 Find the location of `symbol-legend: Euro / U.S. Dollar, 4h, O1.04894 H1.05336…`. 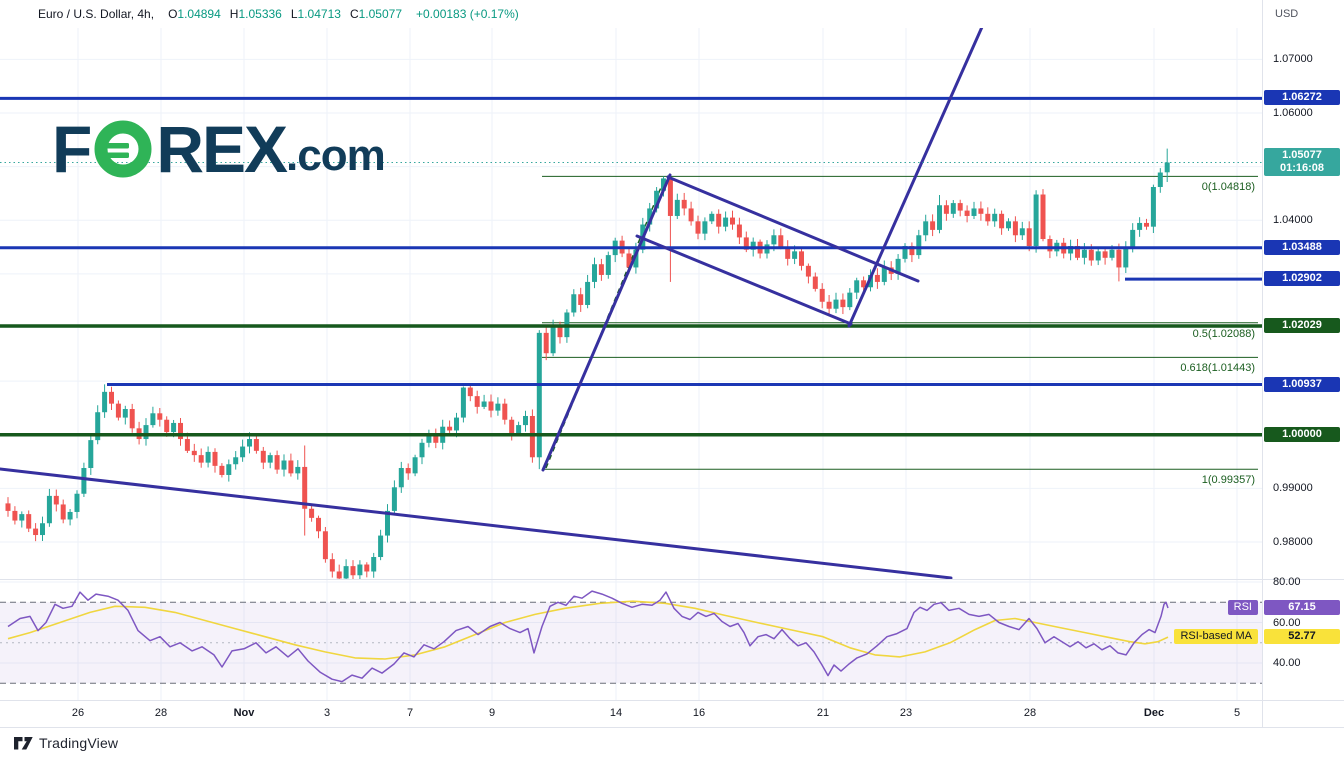

symbol-legend: Euro / U.S. Dollar, 4h, O1.04894 H1.05336… is located at coordinates (278, 14).